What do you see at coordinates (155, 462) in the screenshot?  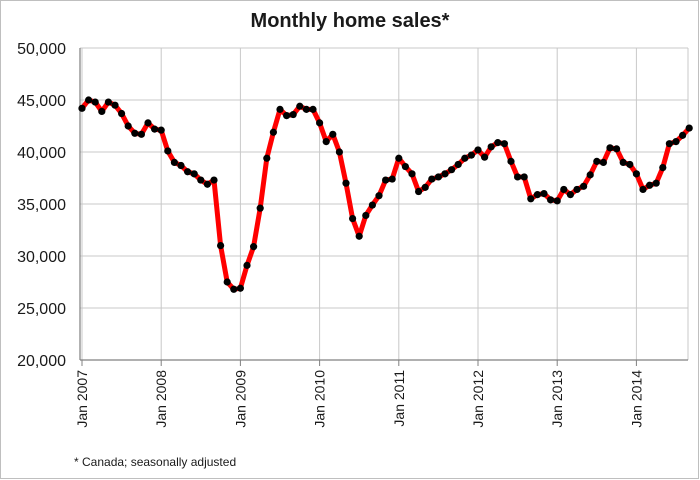 I see `footnote: * Canada; seasonally adjusted` at bounding box center [155, 462].